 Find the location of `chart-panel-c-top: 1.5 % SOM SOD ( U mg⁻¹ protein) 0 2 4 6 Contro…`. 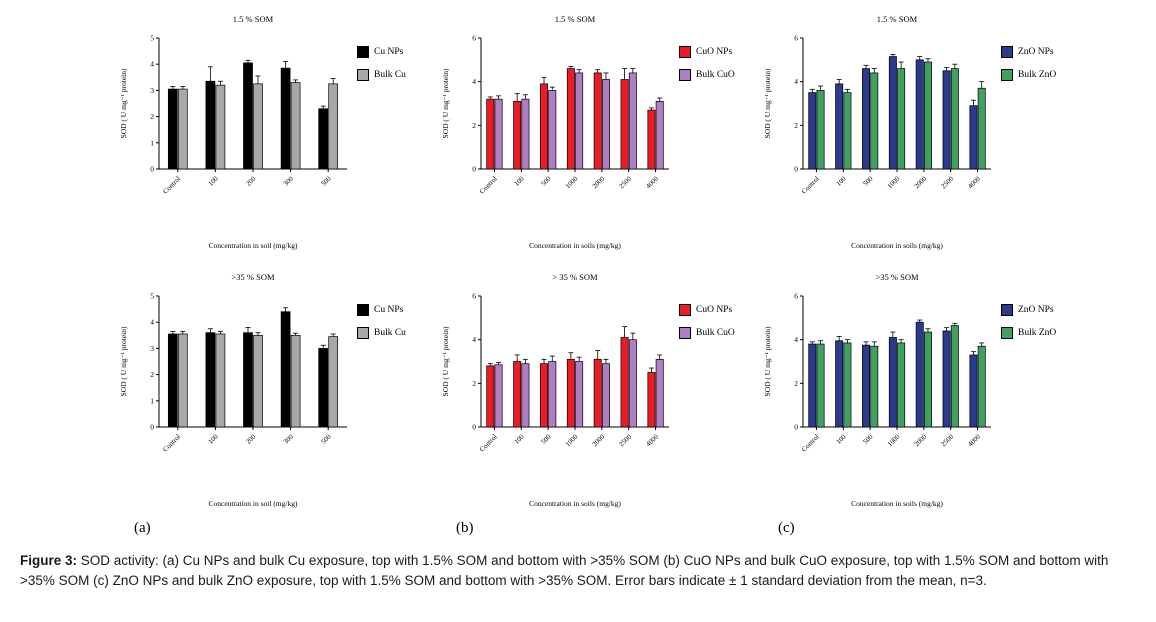

chart-panel-c-top: 1.5 % SOM SOD ( U mg⁻¹ protein) 0 2 4 6 Contro… is located at coordinates (916, 134).